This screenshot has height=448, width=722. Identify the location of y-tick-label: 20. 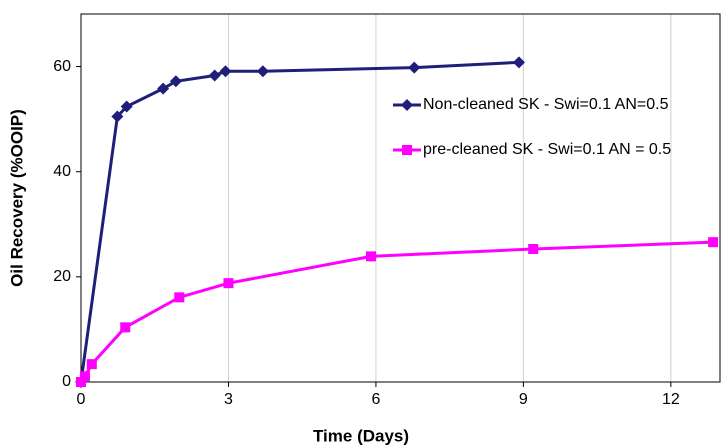
(62, 276).